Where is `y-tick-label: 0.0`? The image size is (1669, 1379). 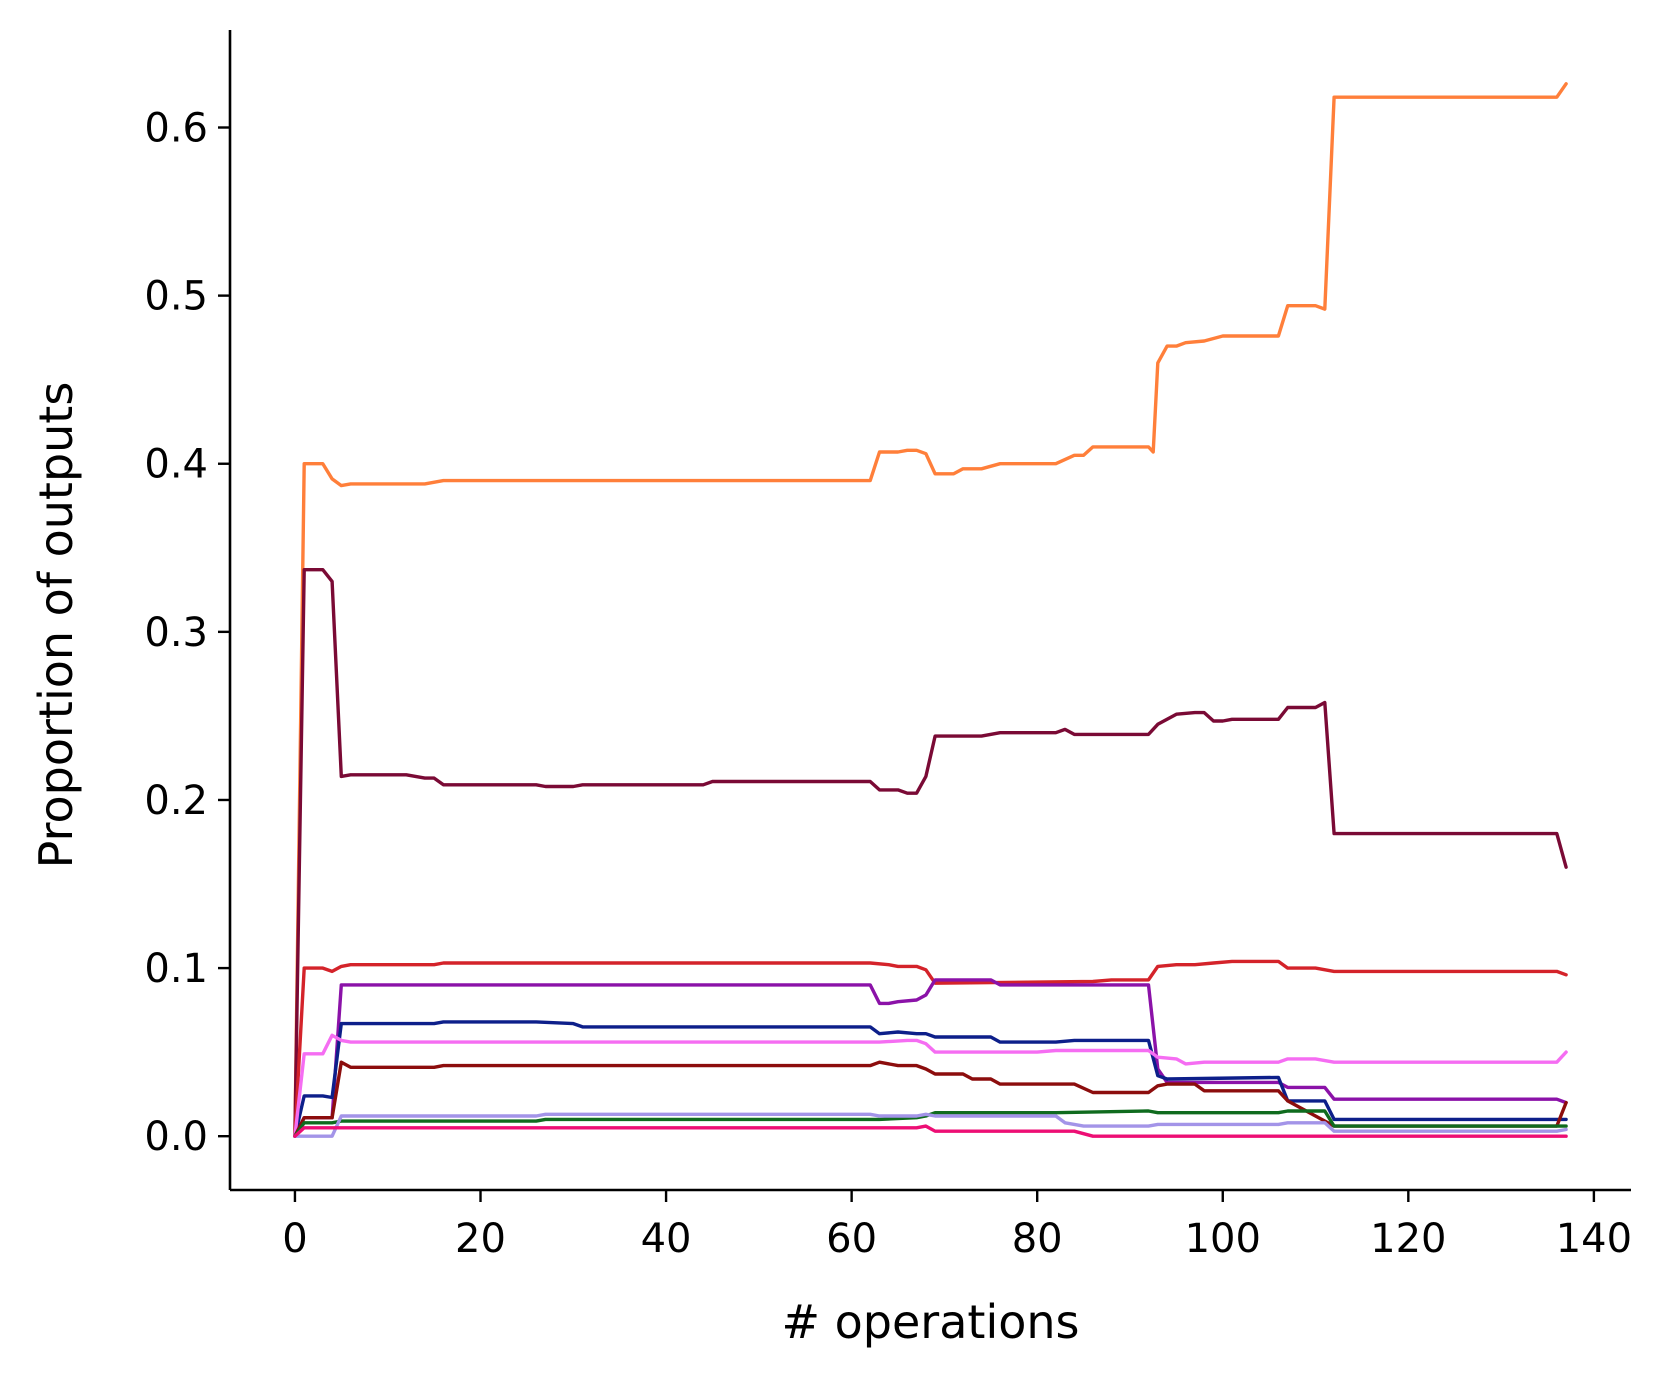 y-tick-label: 0.0 is located at coordinates (176, 1137).